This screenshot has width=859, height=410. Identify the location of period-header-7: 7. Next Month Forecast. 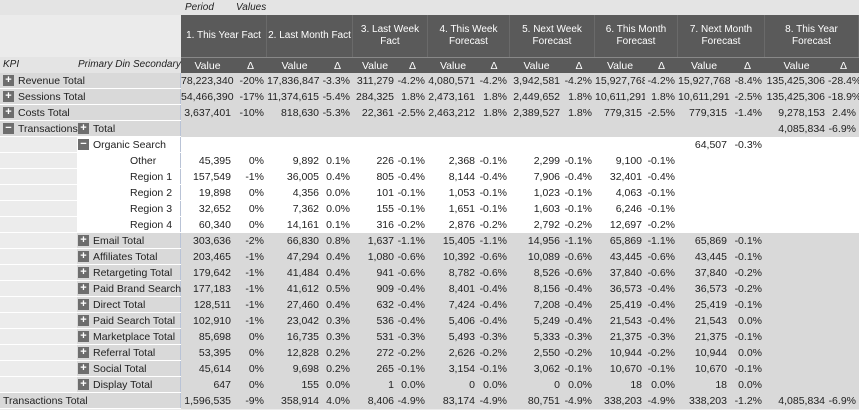
(721, 36).